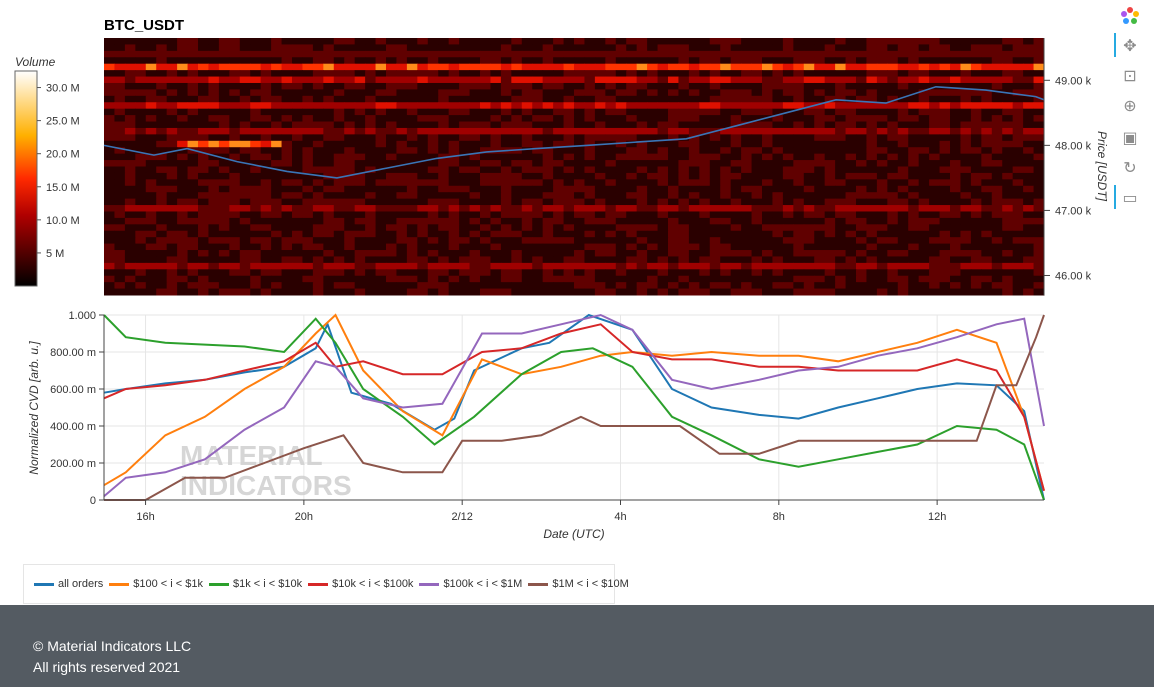 The image size is (1154, 687). What do you see at coordinates (1130, 105) in the screenshot?
I see `wheel-zoom-icon: ⊕` at bounding box center [1130, 105].